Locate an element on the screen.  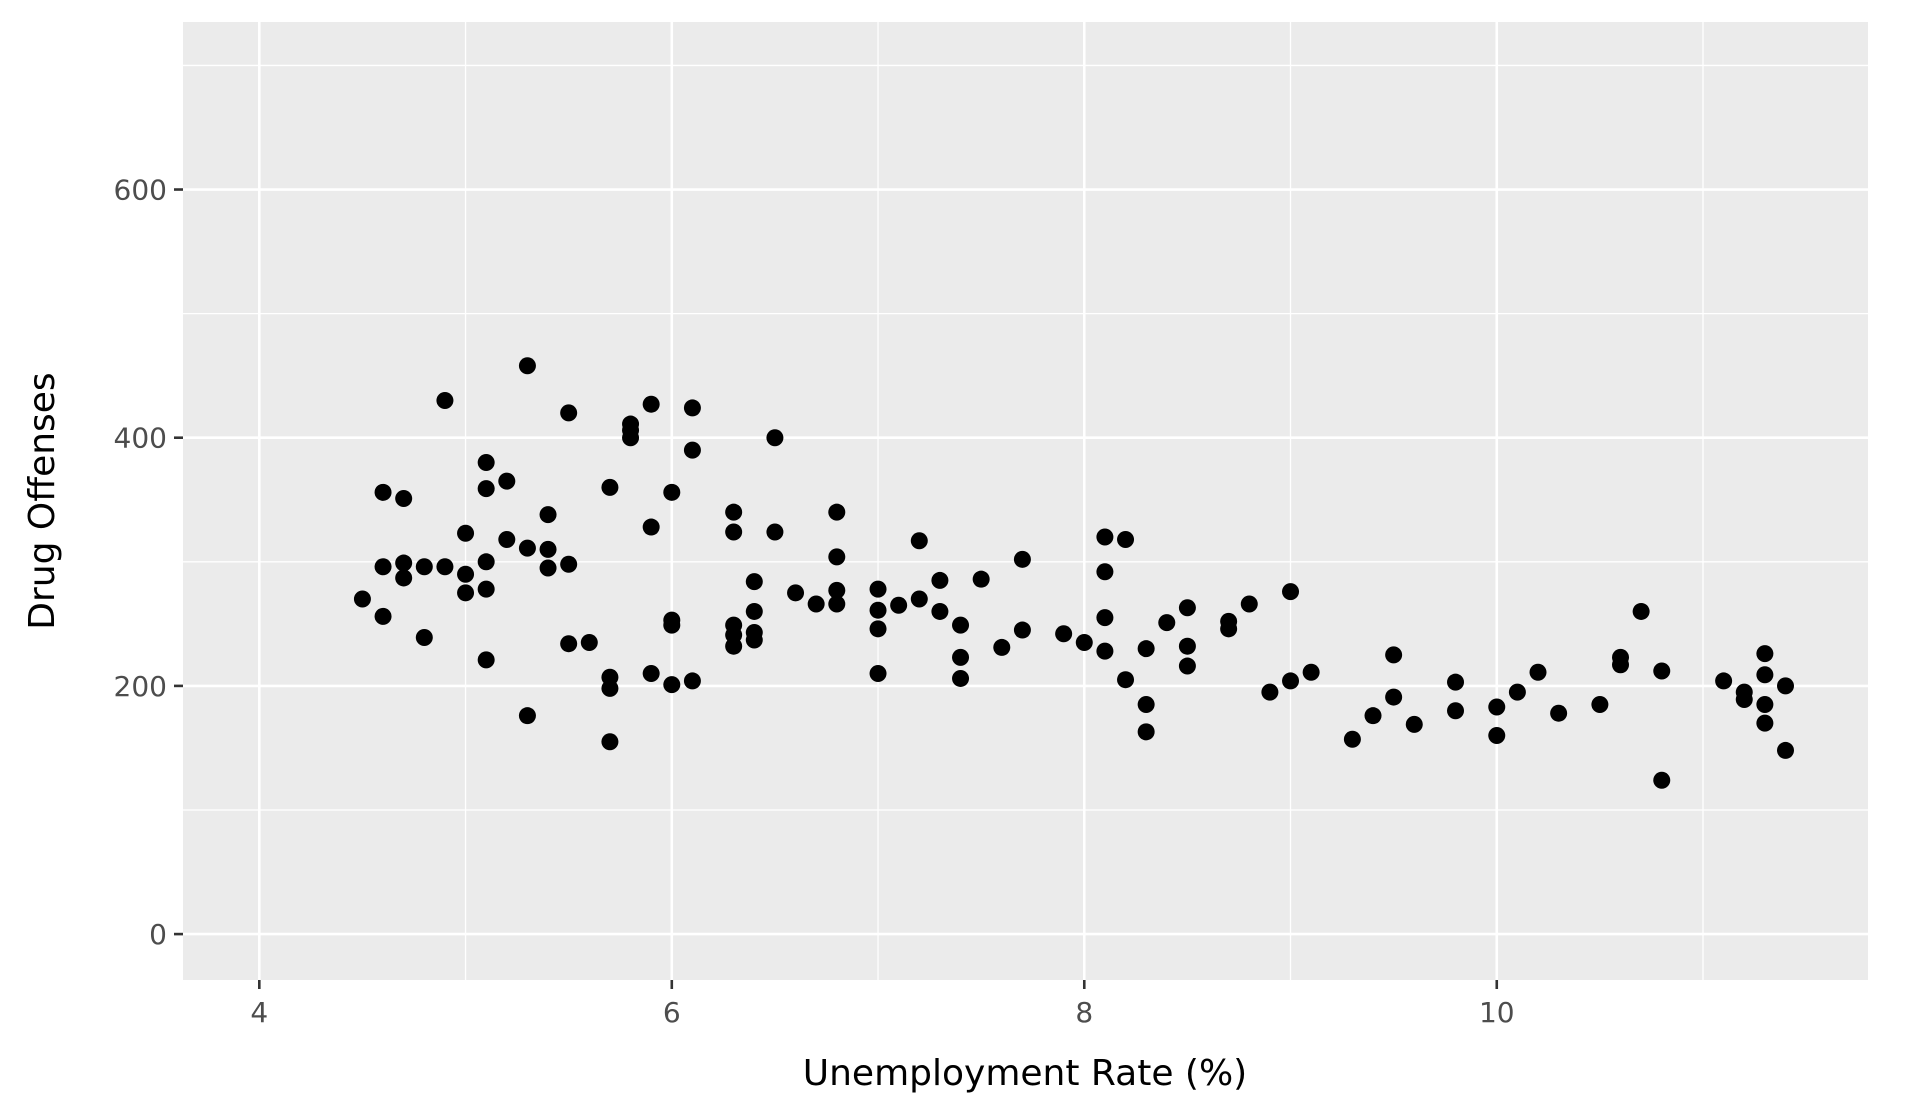
y-tick-label: 200 is located at coordinates (140, 686).